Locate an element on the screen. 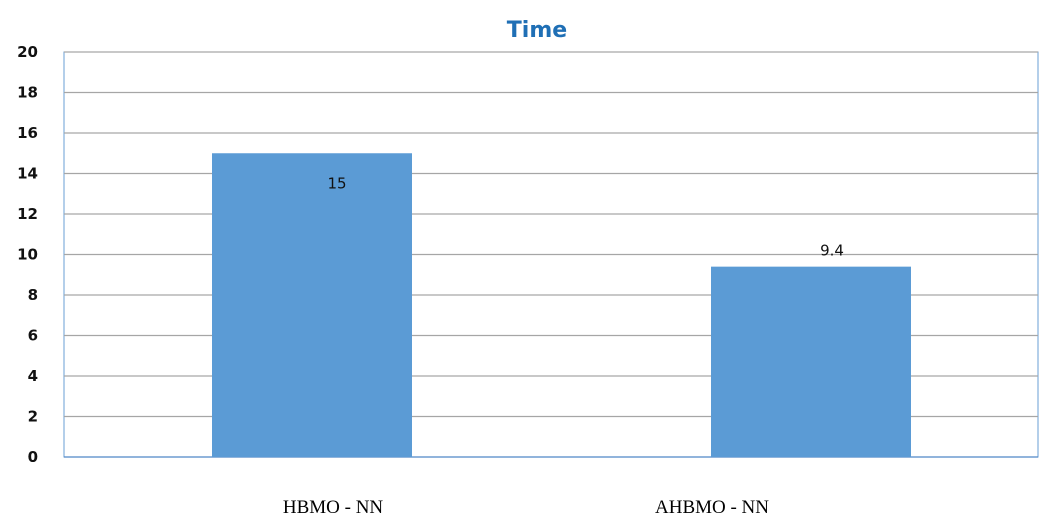  chart-title: Time is located at coordinates (537, 30).